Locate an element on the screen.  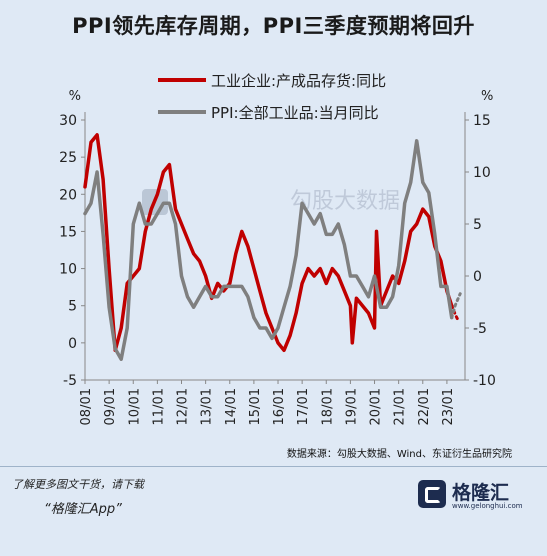
y-axis-left-unit: % is located at coordinates (75, 96).